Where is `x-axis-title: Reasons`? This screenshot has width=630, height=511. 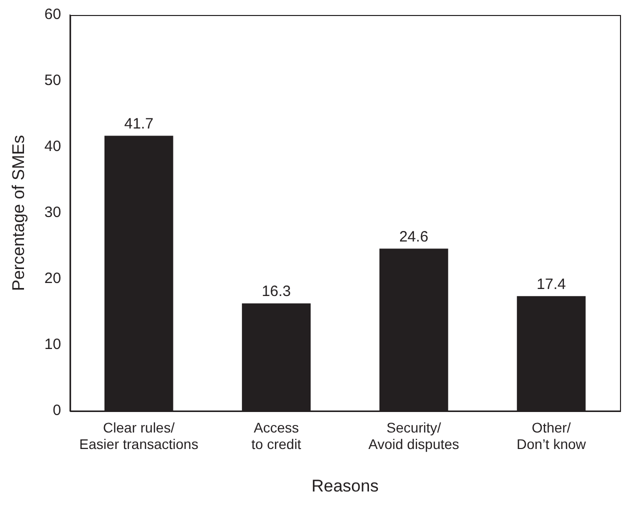
x-axis-title: Reasons is located at coordinates (345, 486).